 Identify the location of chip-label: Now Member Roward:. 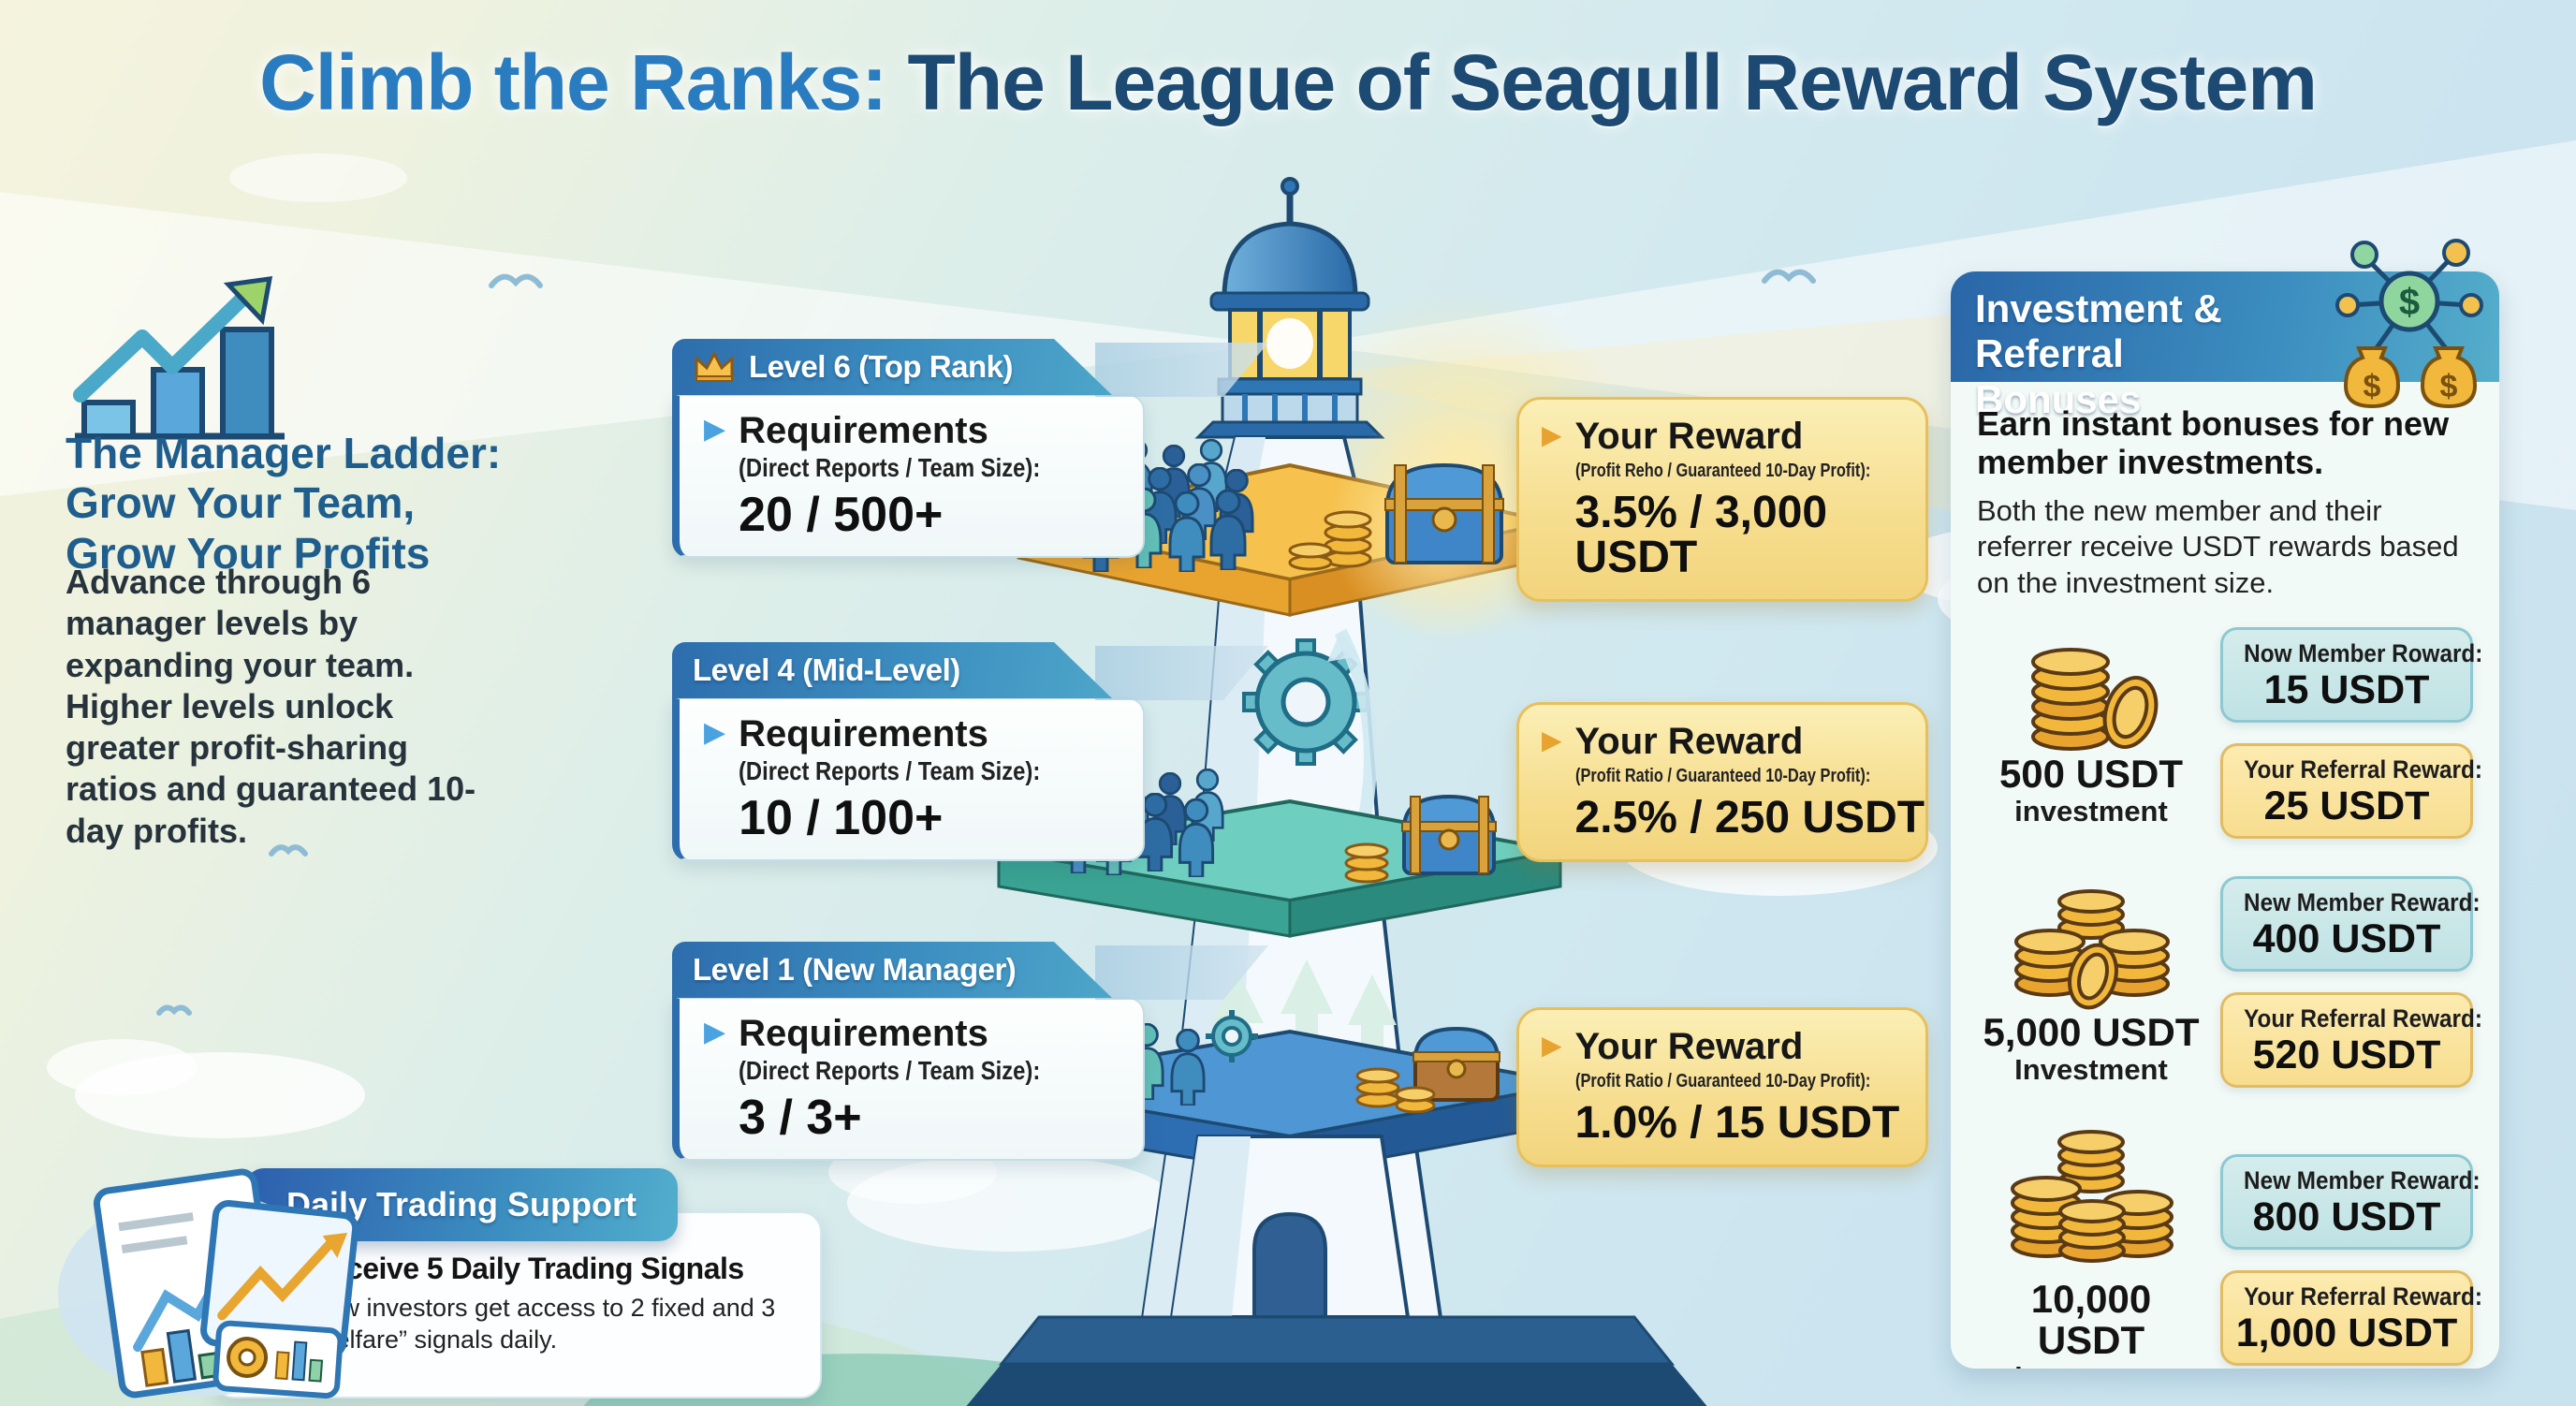
(2363, 654).